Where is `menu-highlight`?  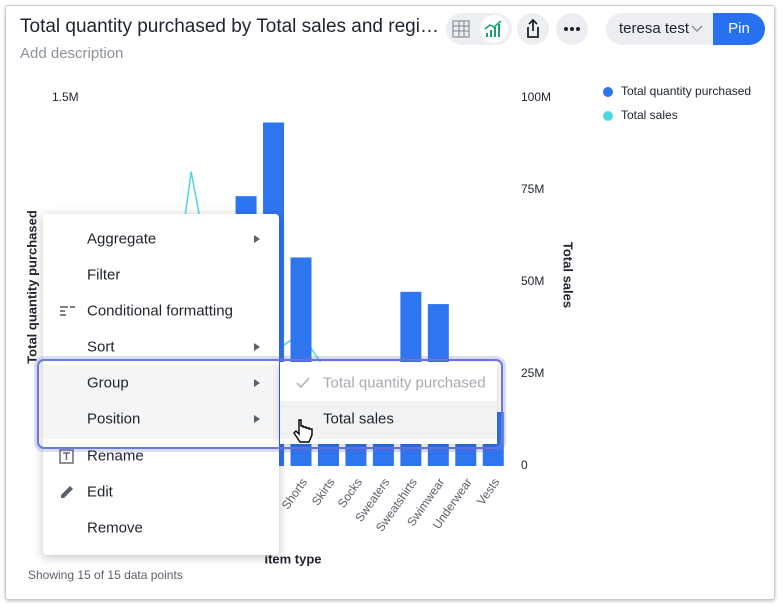 menu-highlight is located at coordinates (161, 402).